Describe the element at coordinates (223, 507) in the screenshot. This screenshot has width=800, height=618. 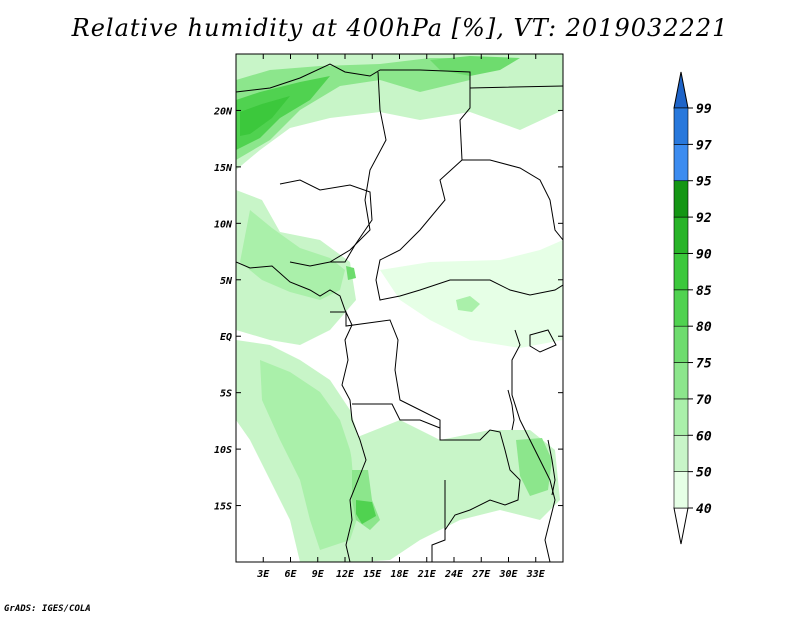
I see `lat-tick-label: 15S` at that location.